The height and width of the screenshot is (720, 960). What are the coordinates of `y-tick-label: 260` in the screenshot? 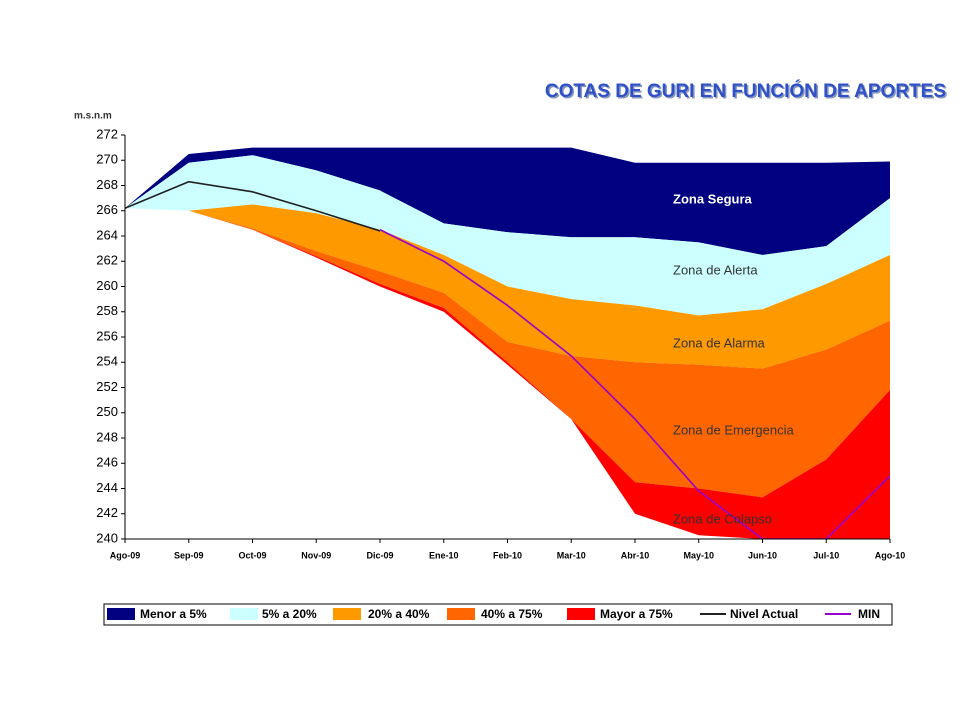 It's located at (107, 285).